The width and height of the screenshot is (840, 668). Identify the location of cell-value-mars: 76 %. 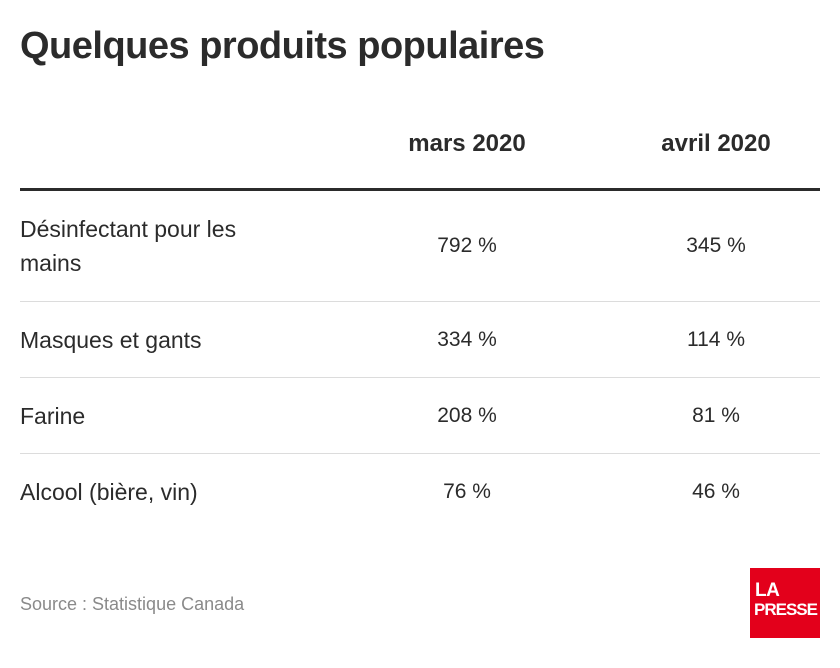
(467, 491).